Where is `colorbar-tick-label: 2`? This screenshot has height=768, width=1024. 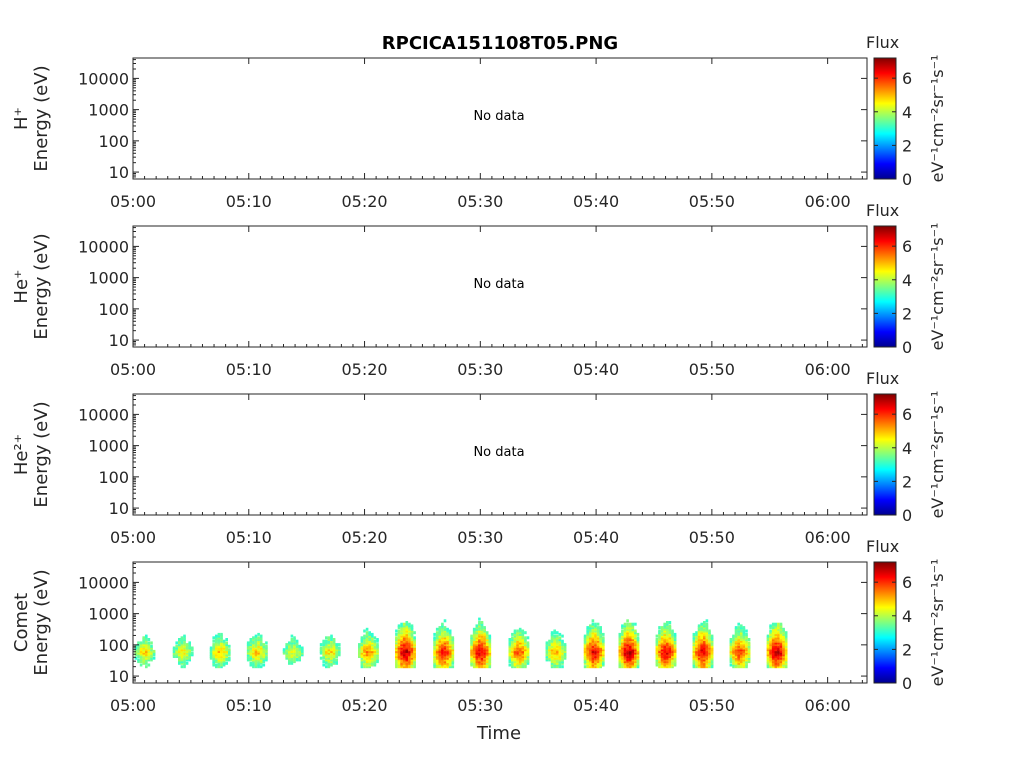 colorbar-tick-label: 2 is located at coordinates (907, 313).